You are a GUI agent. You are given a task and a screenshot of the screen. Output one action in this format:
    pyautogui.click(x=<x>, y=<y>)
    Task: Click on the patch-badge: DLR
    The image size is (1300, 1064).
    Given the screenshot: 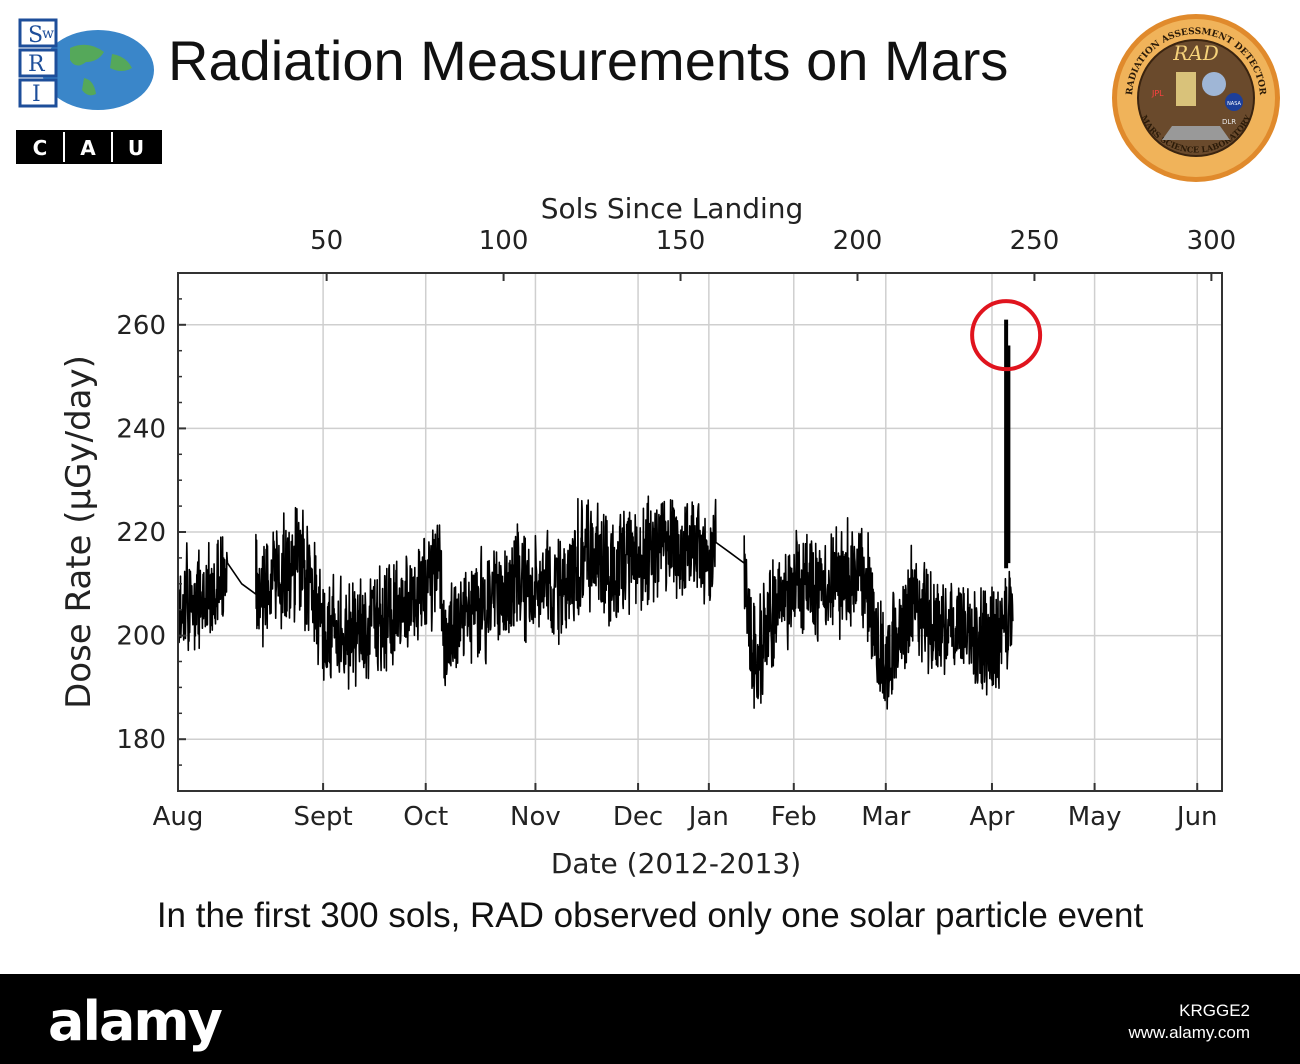 What is the action you would take?
    pyautogui.click(x=1229, y=122)
    